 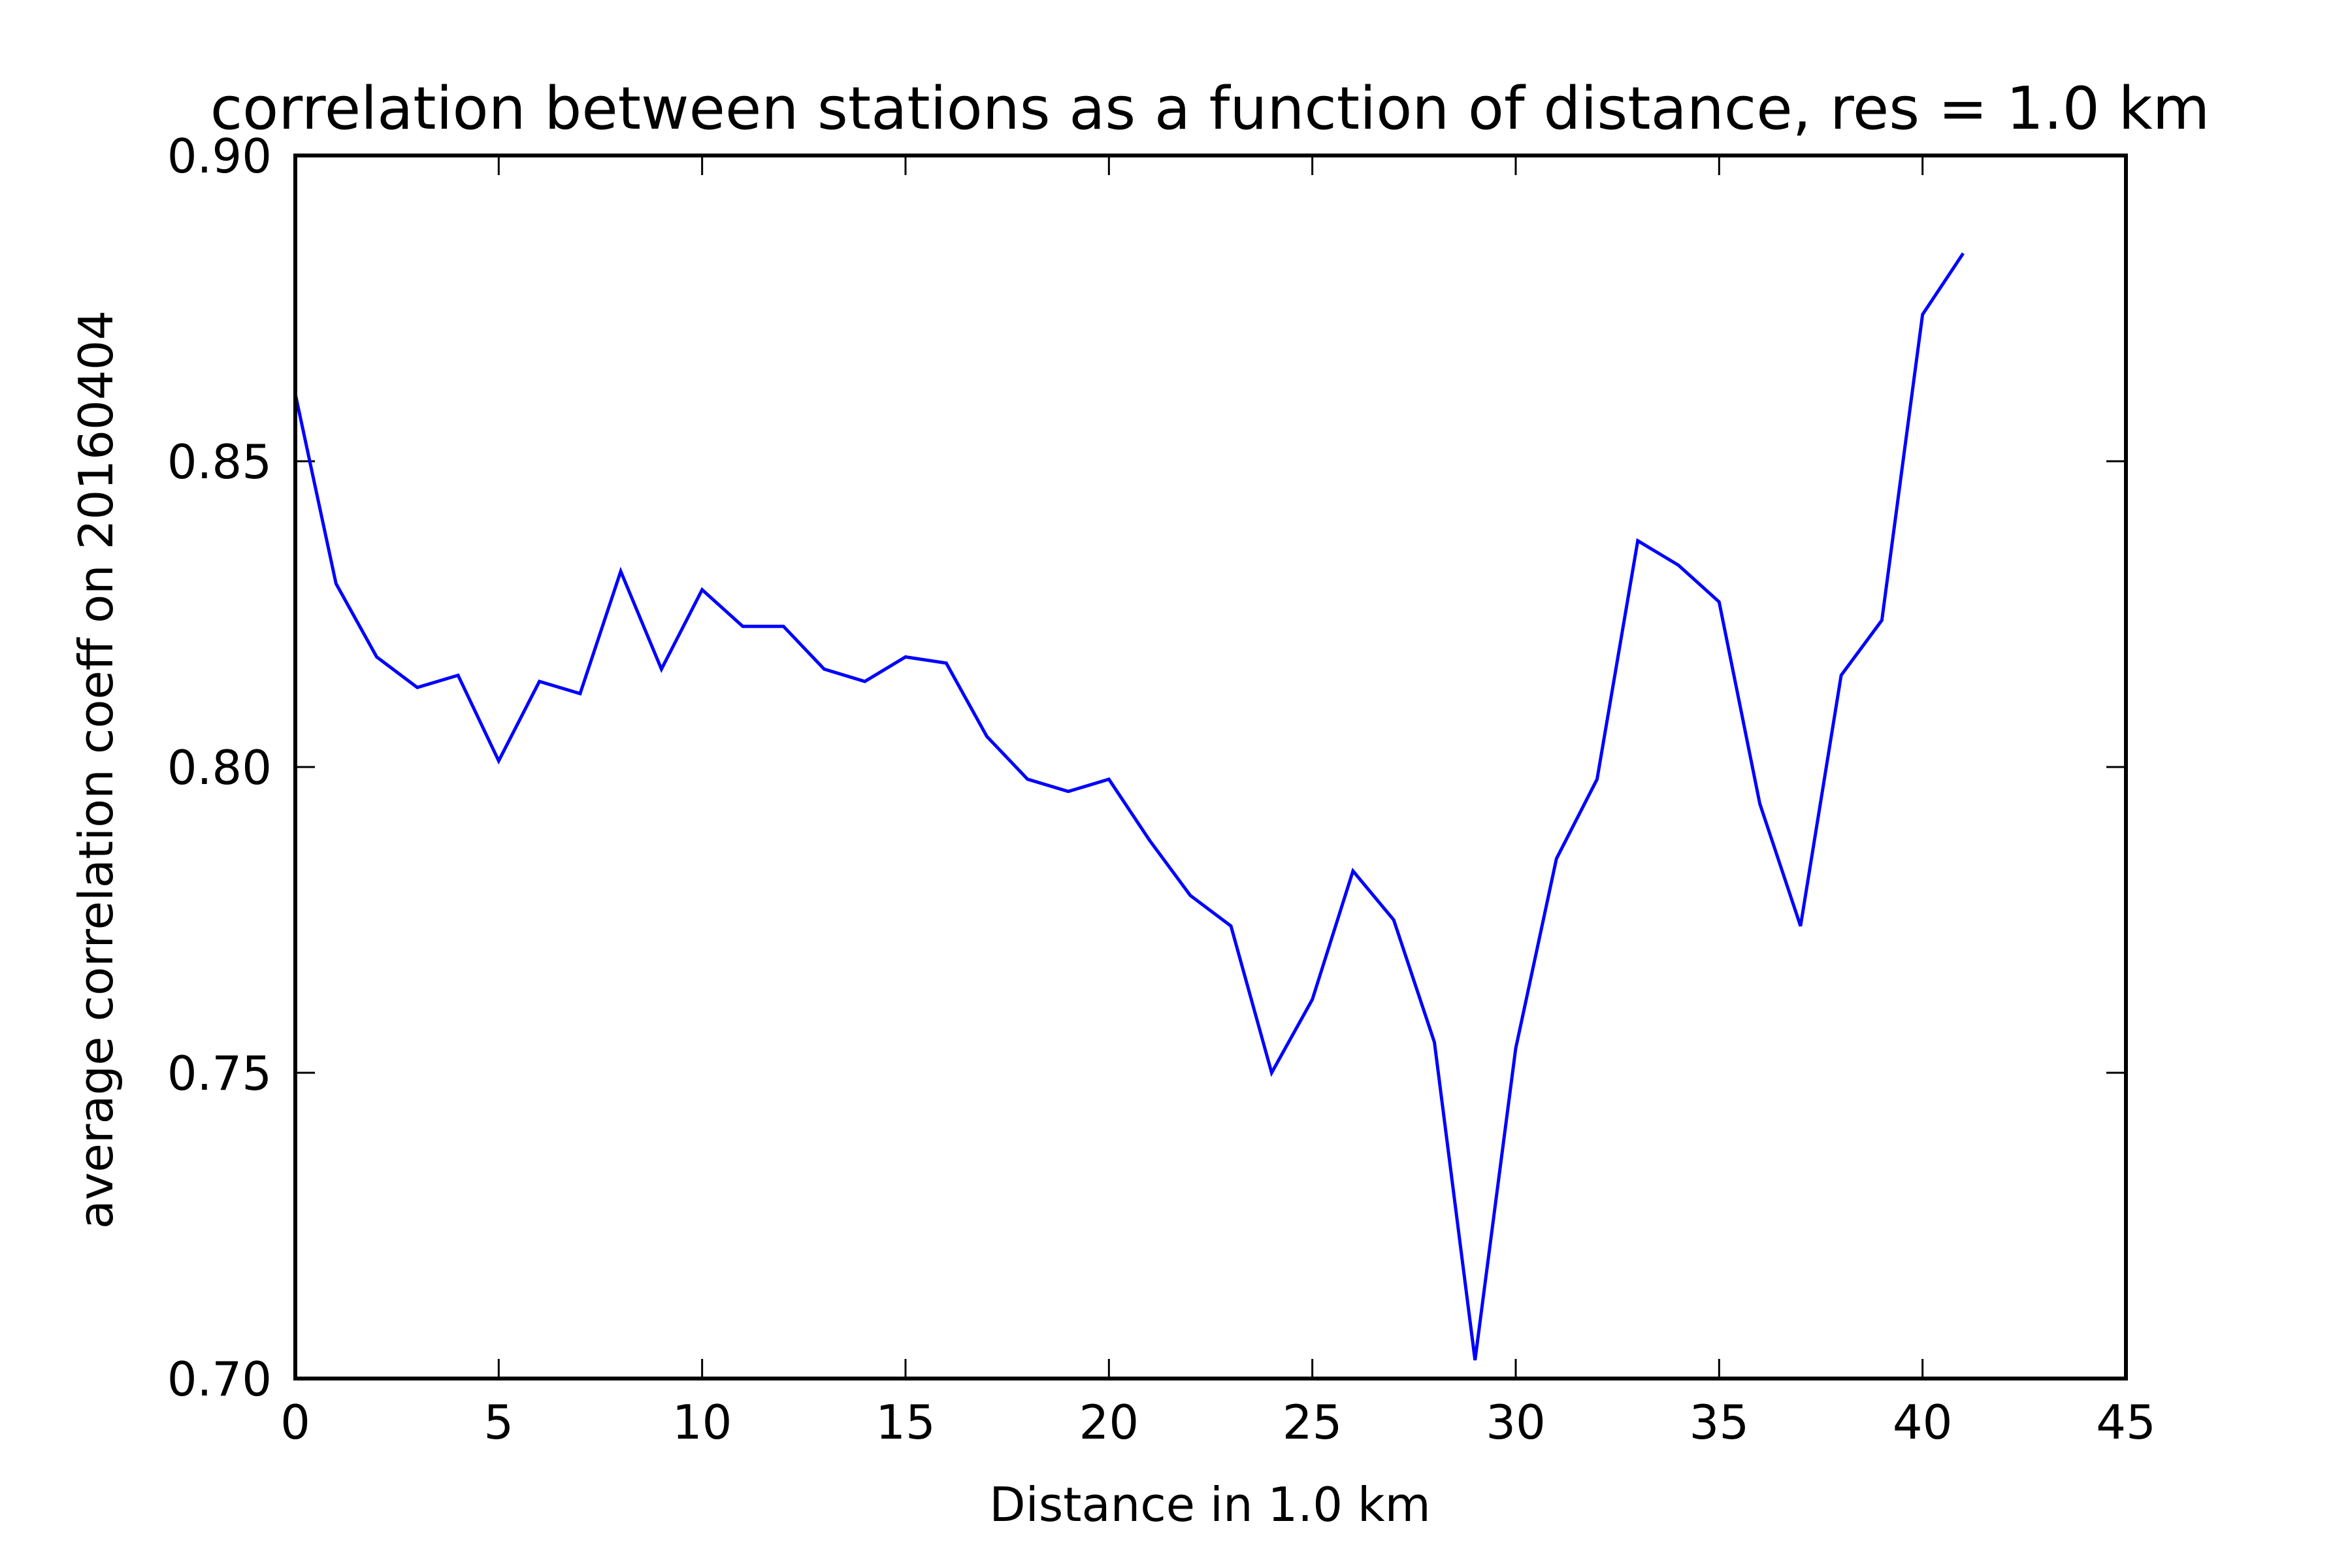 What do you see at coordinates (219, 1379) in the screenshot?
I see `y-tick-label: 0.70` at bounding box center [219, 1379].